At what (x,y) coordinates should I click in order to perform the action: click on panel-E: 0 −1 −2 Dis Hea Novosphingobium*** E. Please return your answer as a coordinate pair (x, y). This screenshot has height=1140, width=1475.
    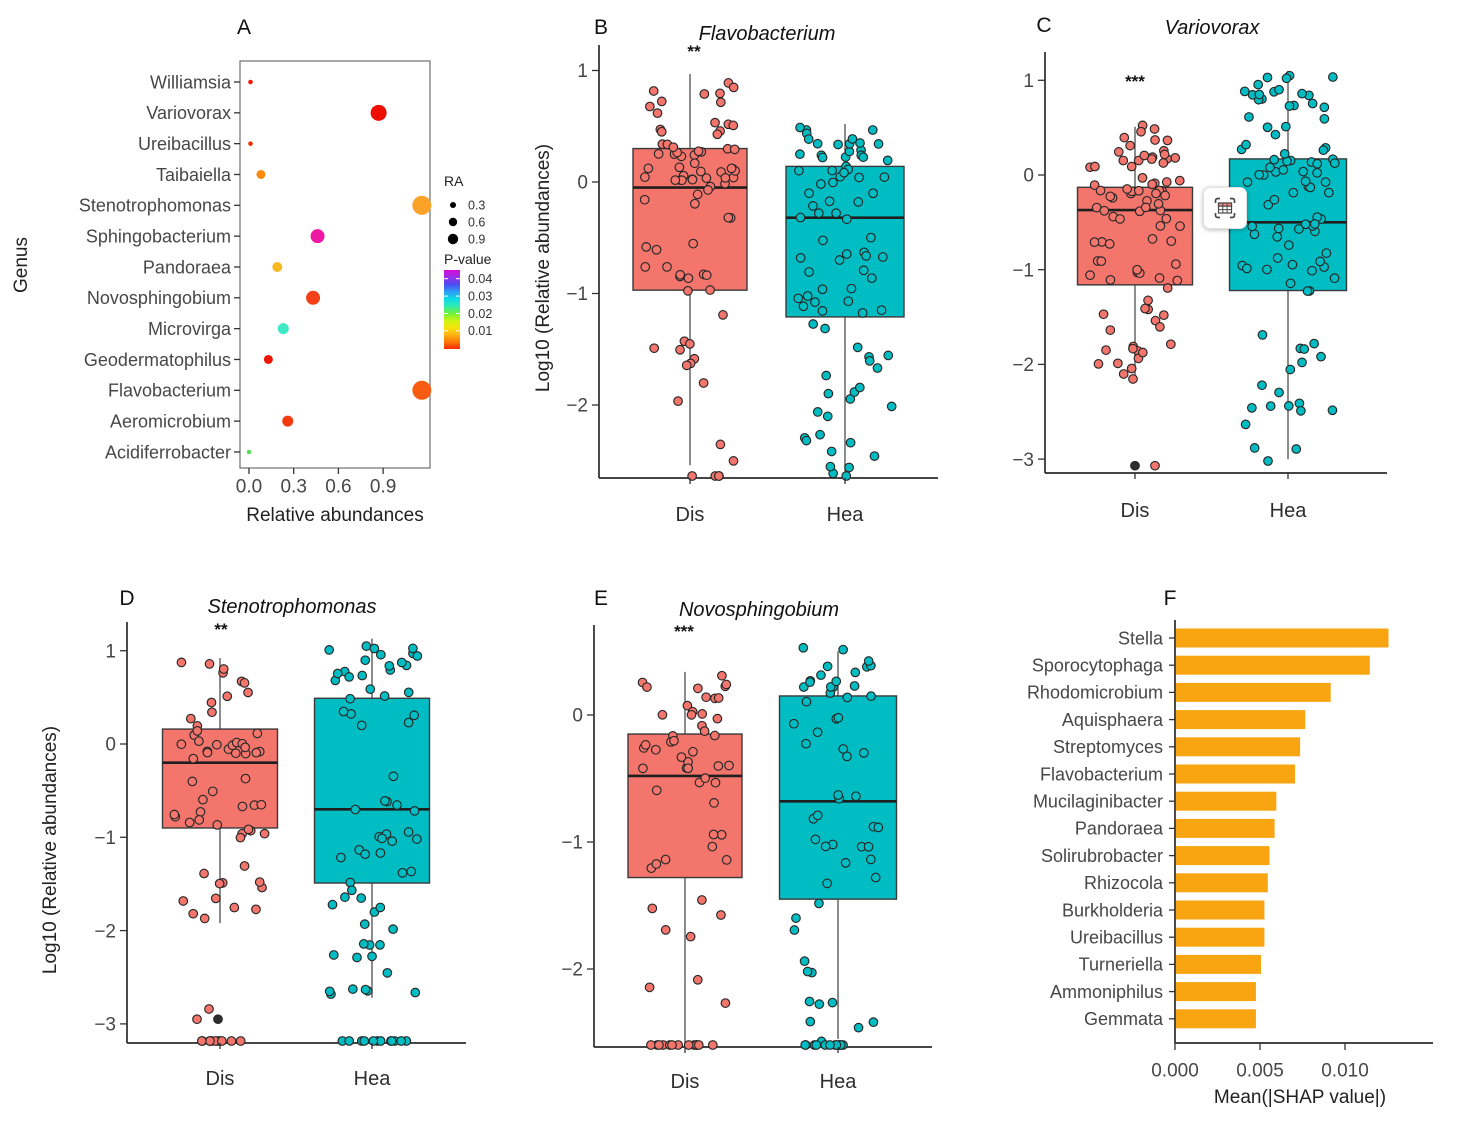
    Looking at the image, I should click on (746, 840).